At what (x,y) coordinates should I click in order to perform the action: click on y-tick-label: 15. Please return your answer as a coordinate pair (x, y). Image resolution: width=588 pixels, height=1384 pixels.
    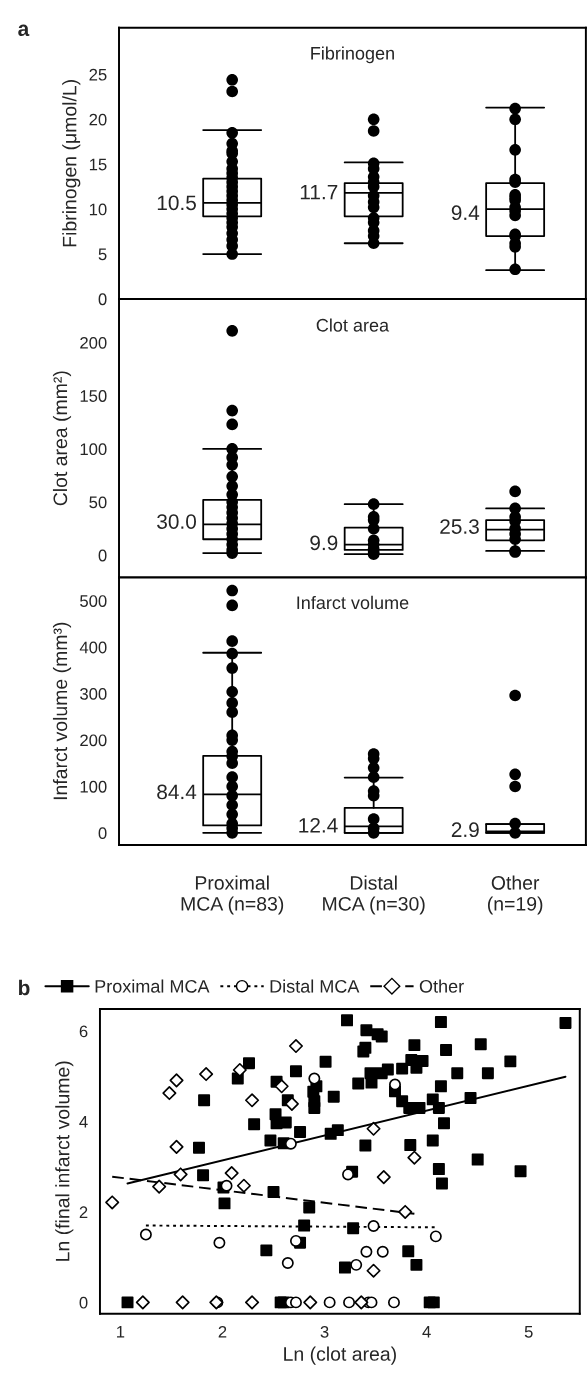
    Looking at the image, I should click on (98, 164).